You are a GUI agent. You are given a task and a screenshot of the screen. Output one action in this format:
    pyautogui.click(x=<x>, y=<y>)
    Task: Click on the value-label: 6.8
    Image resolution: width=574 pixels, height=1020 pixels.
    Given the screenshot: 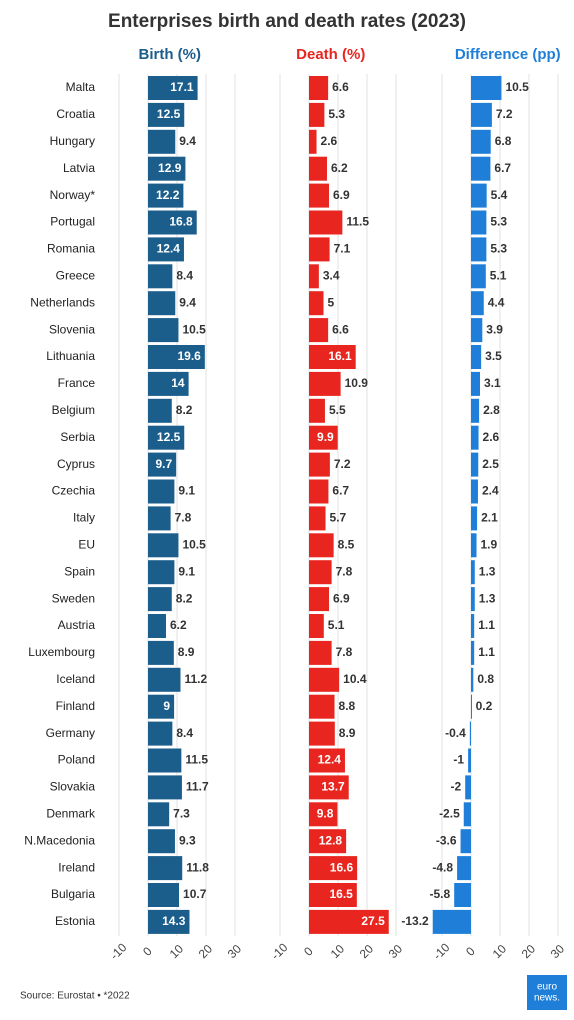 What is the action you would take?
    pyautogui.click(x=503, y=141)
    